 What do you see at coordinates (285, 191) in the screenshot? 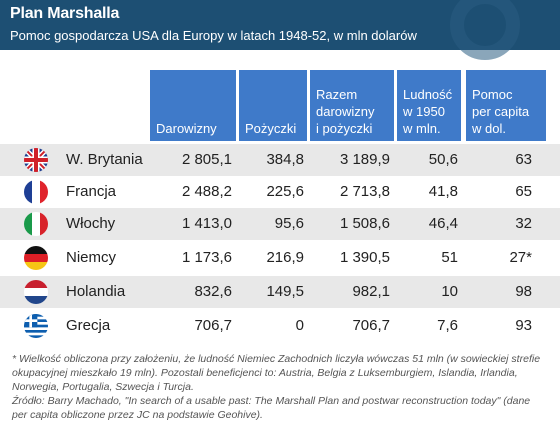
I see `cell-pozyczki: 225,6` at bounding box center [285, 191].